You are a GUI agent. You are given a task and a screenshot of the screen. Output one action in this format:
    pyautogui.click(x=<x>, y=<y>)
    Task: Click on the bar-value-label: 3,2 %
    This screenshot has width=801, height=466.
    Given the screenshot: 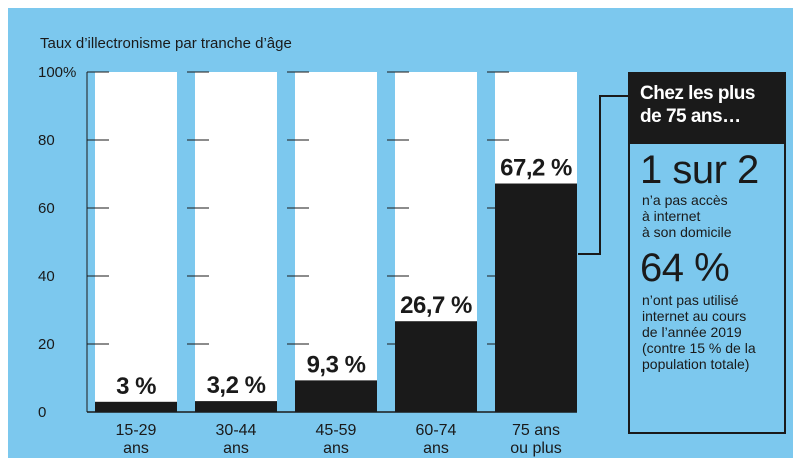 What is the action you would take?
    pyautogui.click(x=236, y=385)
    